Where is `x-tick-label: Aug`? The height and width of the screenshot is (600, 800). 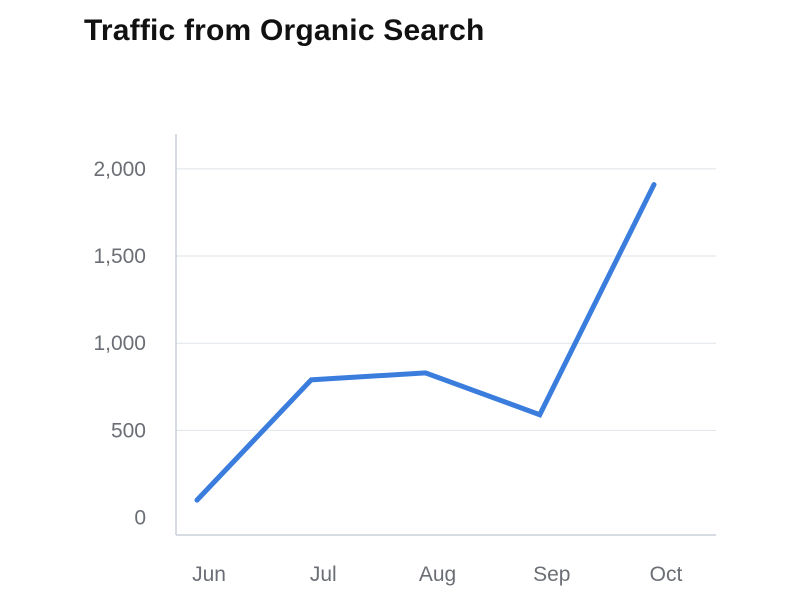 x-tick-label: Aug is located at coordinates (437, 574).